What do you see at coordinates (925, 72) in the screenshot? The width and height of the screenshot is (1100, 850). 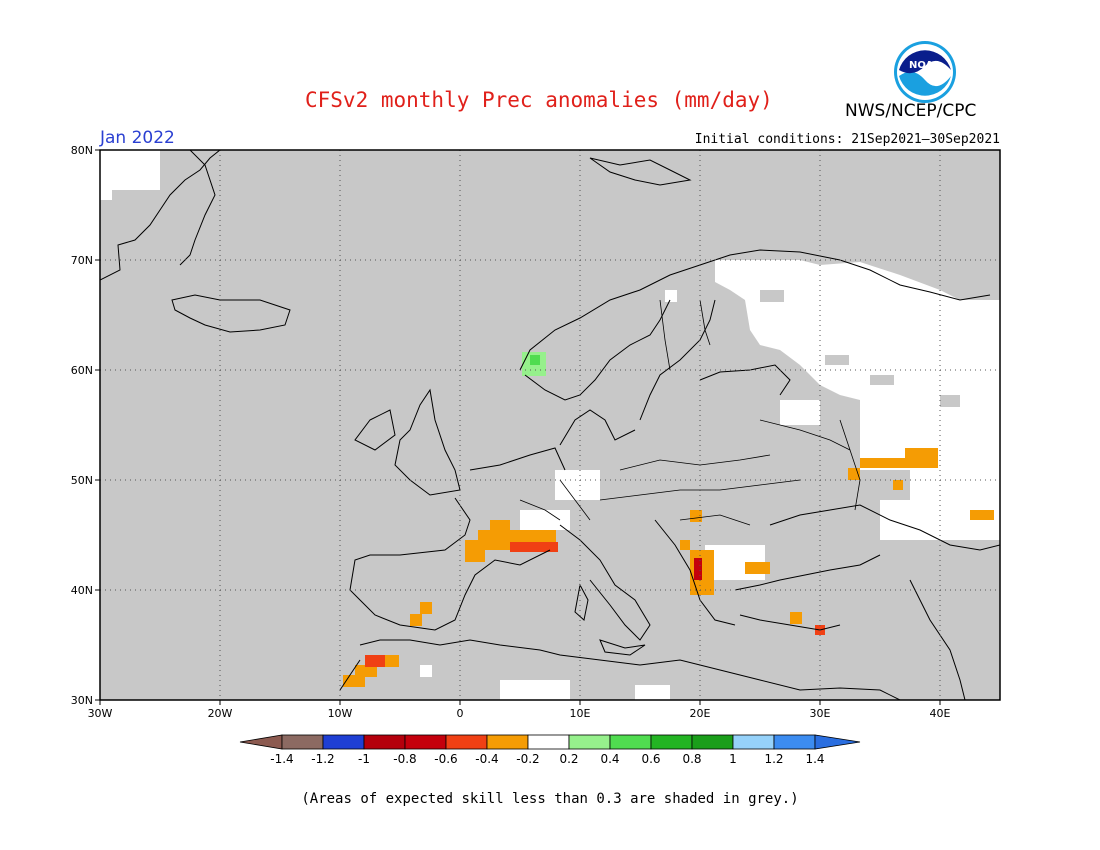 I see `noaa-logo-icon: NOAA` at bounding box center [925, 72].